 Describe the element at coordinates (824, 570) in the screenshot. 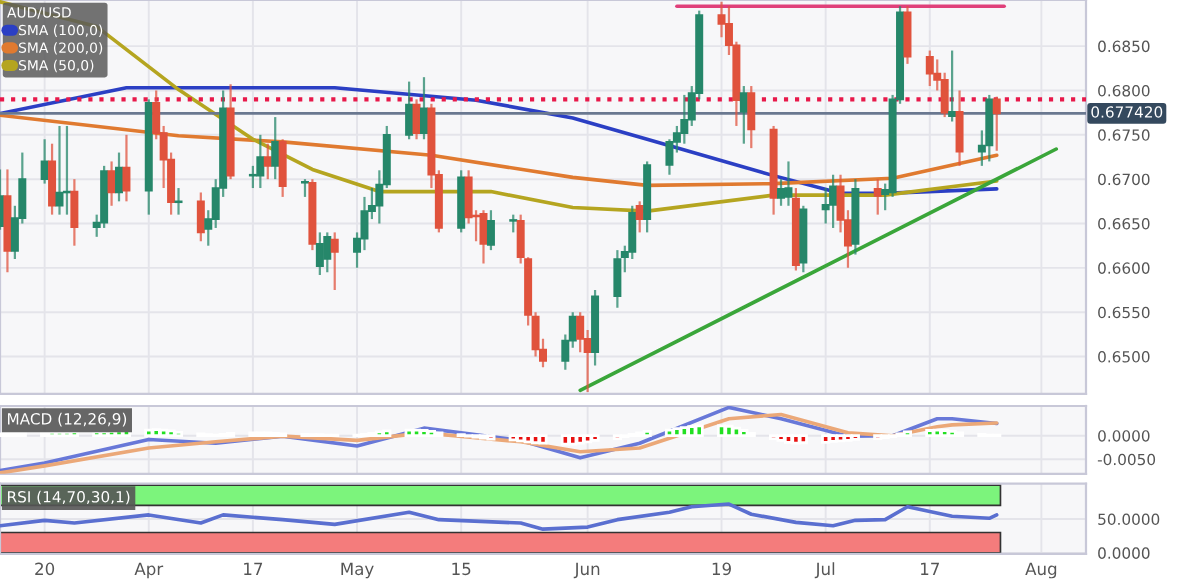

I see `x-tick-label: Jul` at that location.